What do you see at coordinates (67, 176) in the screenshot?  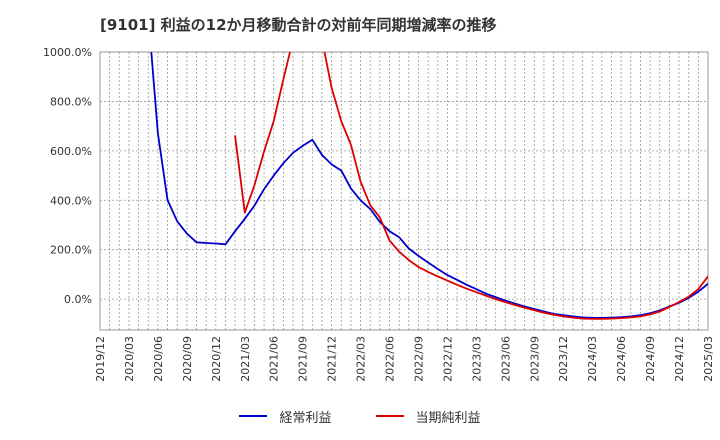 I see `y-axis-tick-labels: 0.0% 200.0% 400.0% 600.0% 800.0% 1000.0%` at bounding box center [67, 176].